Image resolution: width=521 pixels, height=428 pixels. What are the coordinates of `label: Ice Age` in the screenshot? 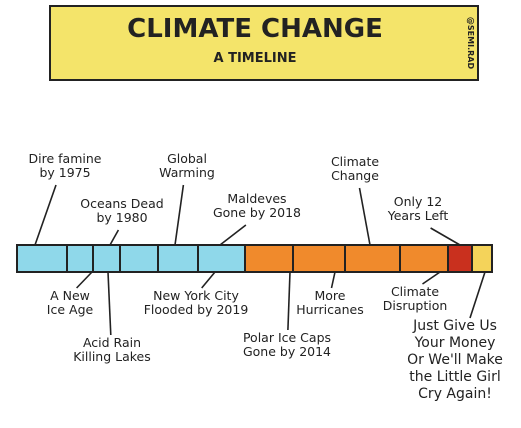 It's located at (70, 309).